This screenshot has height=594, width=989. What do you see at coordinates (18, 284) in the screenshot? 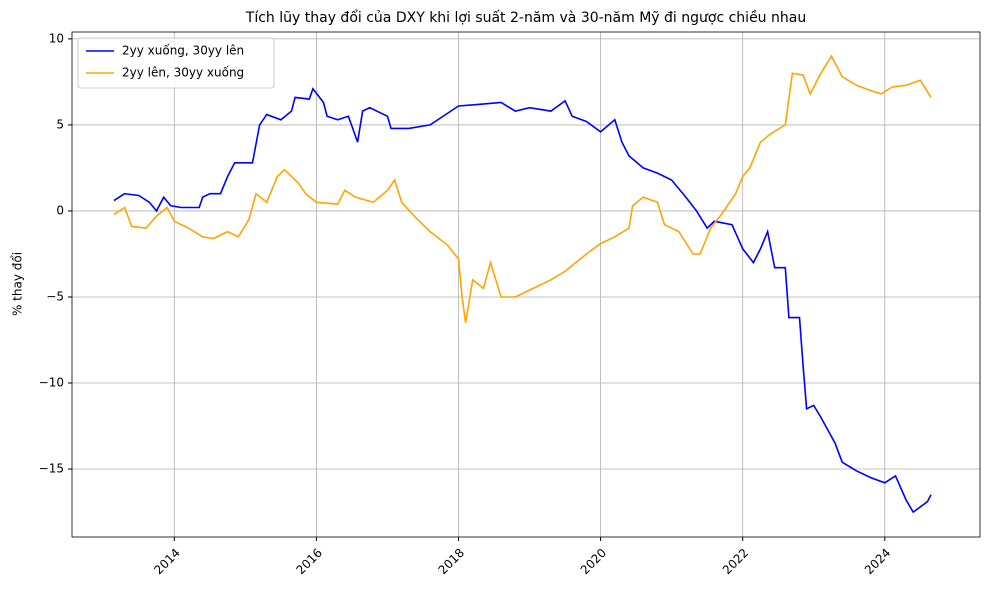
I see `y-axis-label: % thay đổi` at bounding box center [18, 284].